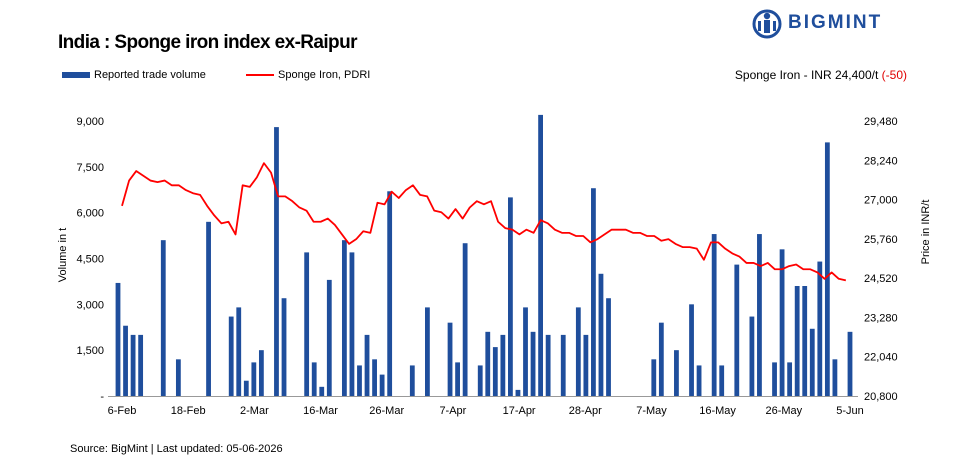 The height and width of the screenshot is (468, 960). What do you see at coordinates (90, 305) in the screenshot?
I see `left-tick-label: 3,000` at bounding box center [90, 305].